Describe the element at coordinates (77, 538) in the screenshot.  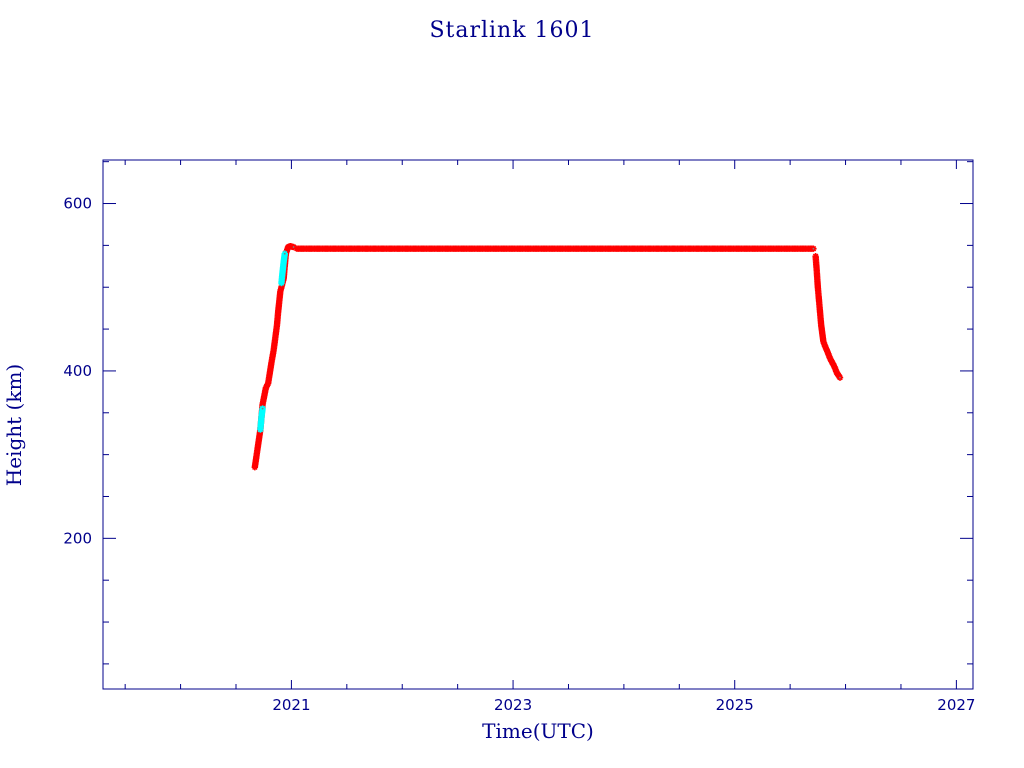
I see `y-tick-label: 200` at that location.